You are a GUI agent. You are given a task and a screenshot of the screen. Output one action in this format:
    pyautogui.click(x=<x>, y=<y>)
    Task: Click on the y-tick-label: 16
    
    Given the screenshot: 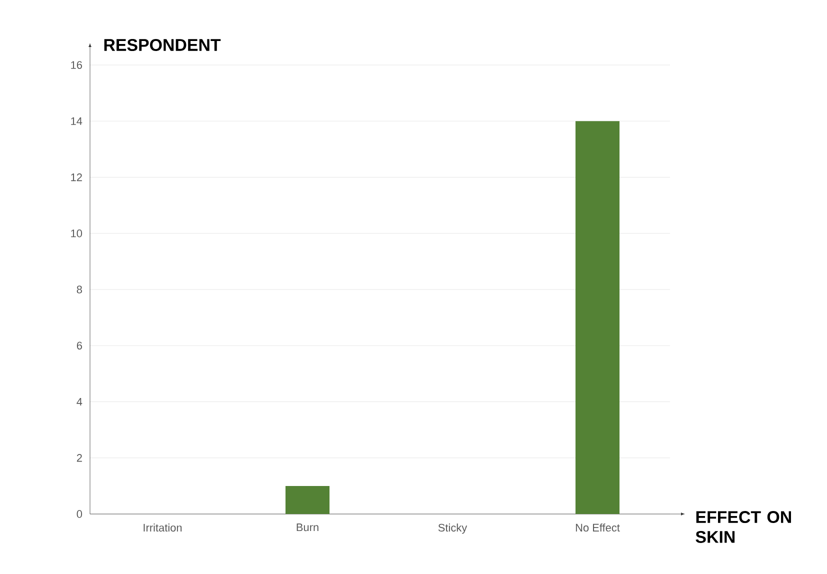 What is the action you would take?
    pyautogui.click(x=76, y=65)
    